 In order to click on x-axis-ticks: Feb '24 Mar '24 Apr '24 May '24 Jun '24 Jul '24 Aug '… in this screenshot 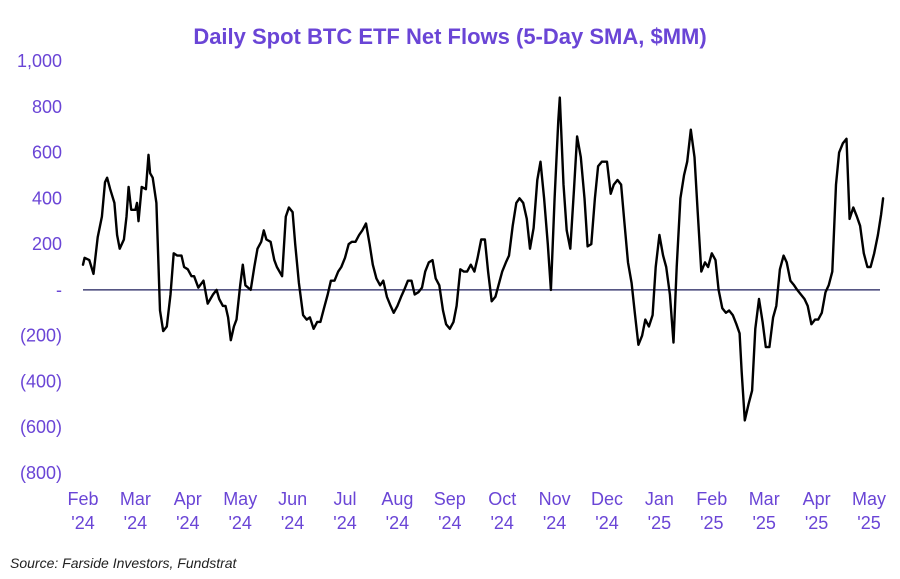, I will do `click(476, 511)`.